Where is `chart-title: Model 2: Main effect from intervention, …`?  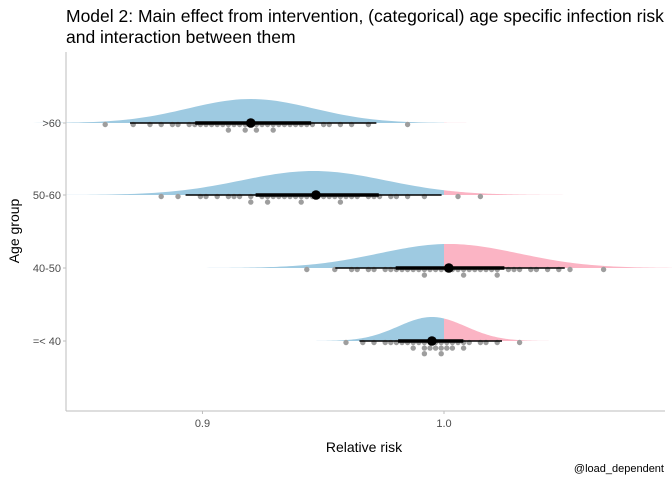 chart-title: Model 2: Main effect from intervention, … is located at coordinates (365, 27).